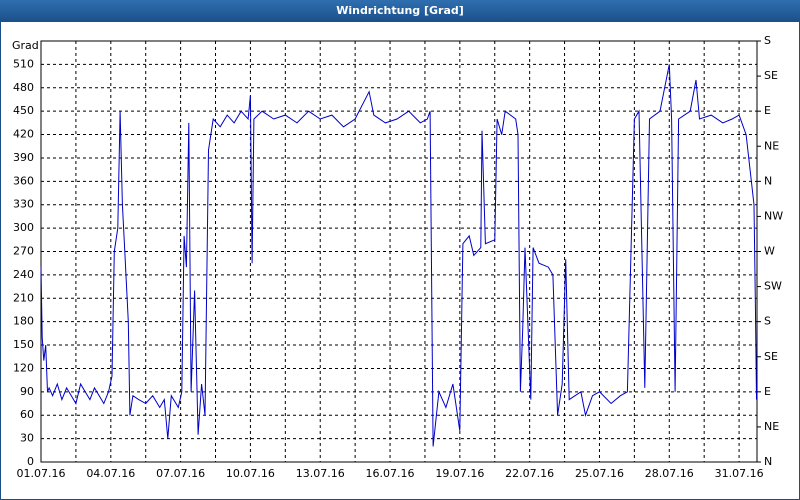 This screenshot has height=500, width=800. What do you see at coordinates (23, 297) in the screenshot?
I see `y-tick-label: 210` at bounding box center [23, 297].